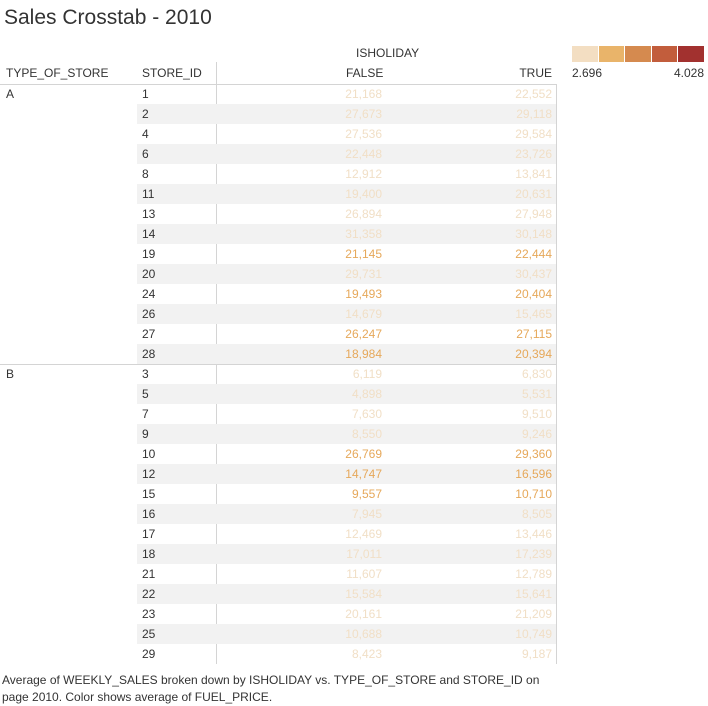 This screenshot has width=708, height=706. Describe the element at coordinates (149, 214) in the screenshot. I see `store-id-cell: 13` at that location.